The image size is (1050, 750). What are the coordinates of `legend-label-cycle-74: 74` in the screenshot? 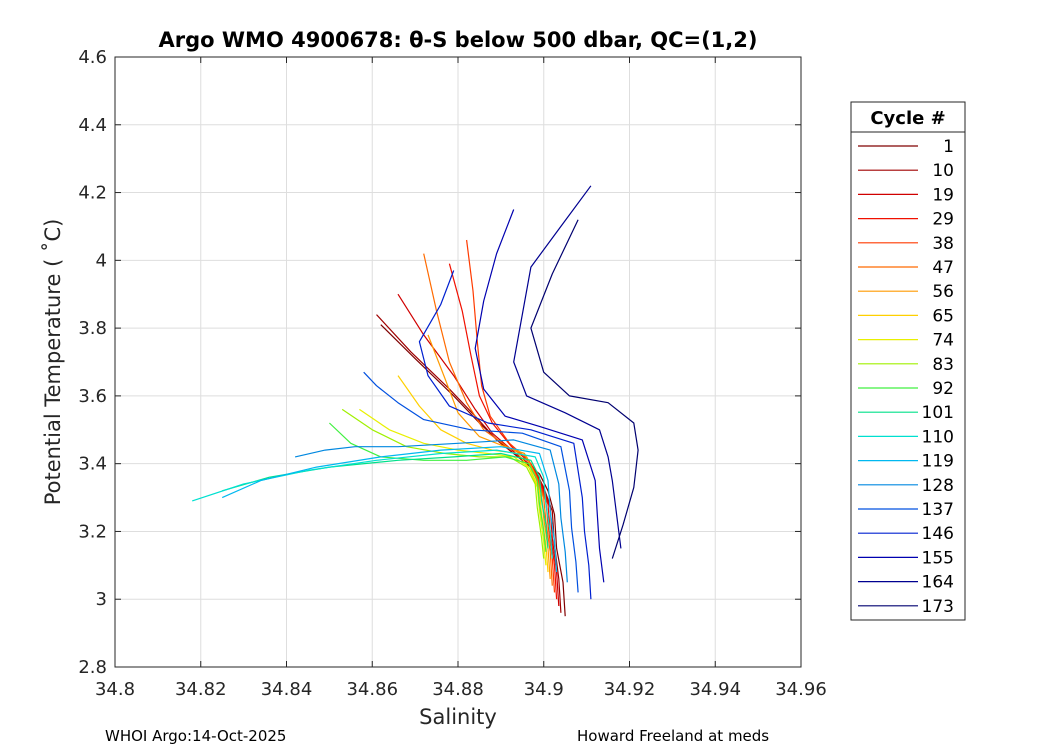 It's located at (943, 341).